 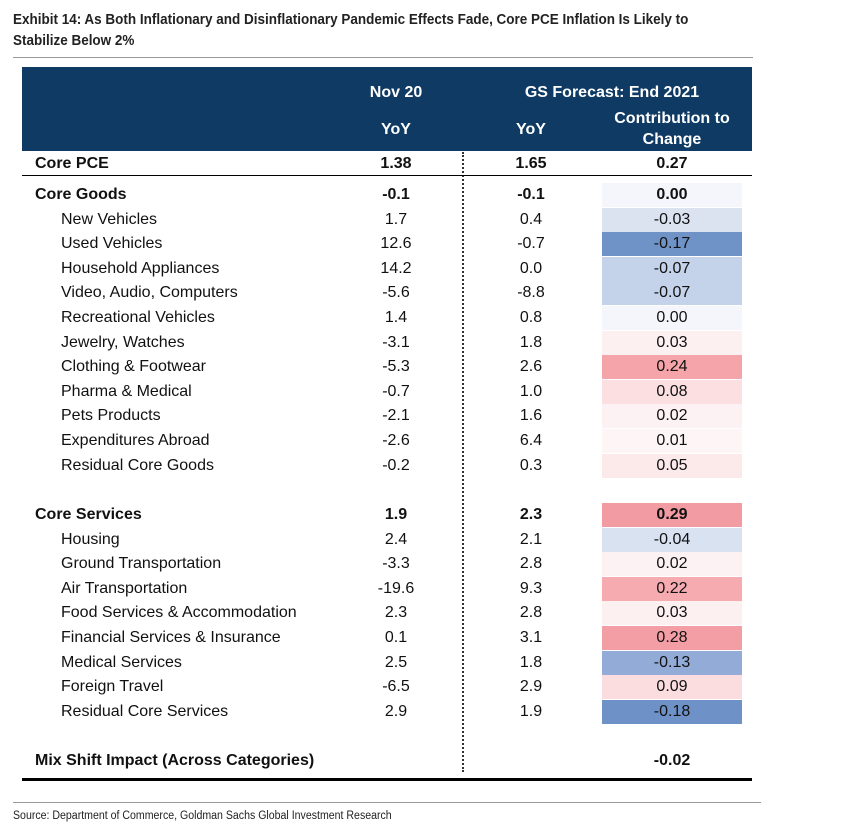 I want to click on forecast-yoy-value: 2.1, so click(x=531, y=539).